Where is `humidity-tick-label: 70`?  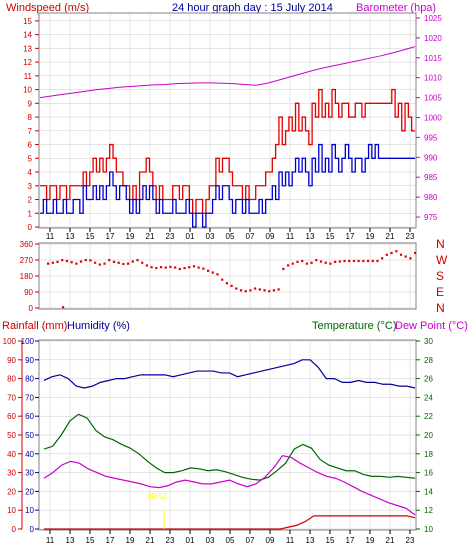
humidity-tick-label: 70 is located at coordinates (29, 397).